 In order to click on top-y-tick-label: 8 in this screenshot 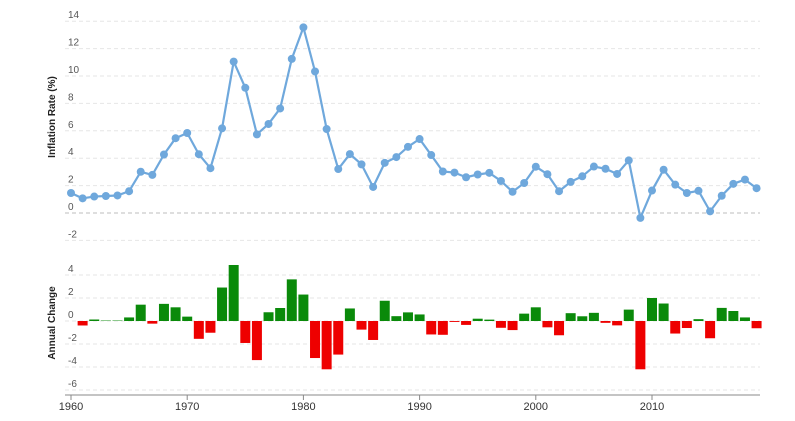, I will do `click(71, 97)`.